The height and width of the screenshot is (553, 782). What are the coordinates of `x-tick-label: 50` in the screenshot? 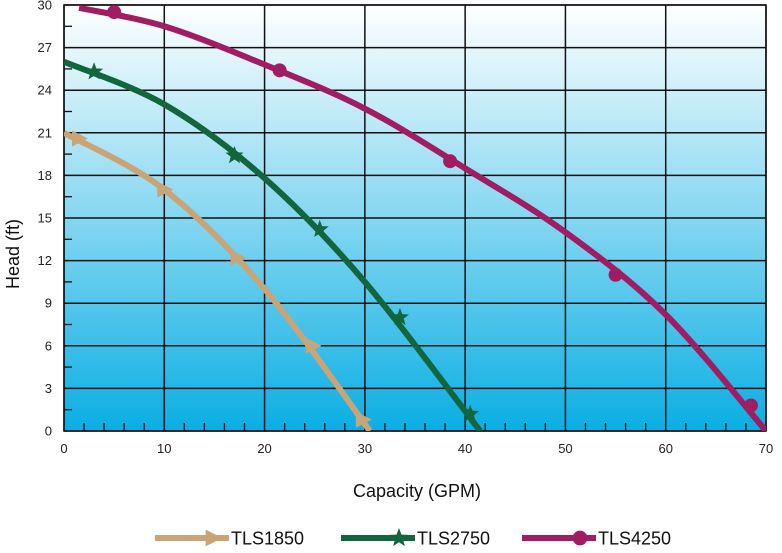 It's located at (565, 448).